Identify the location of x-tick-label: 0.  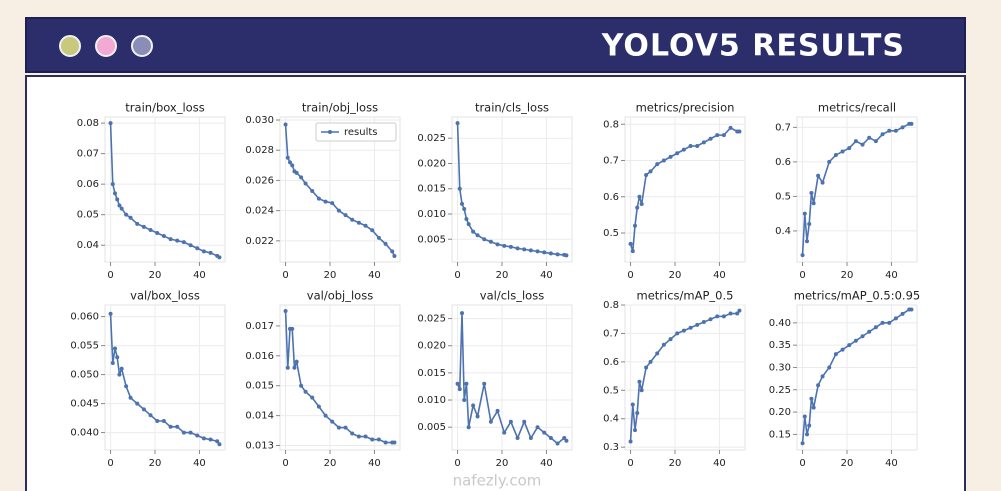
(630, 275).